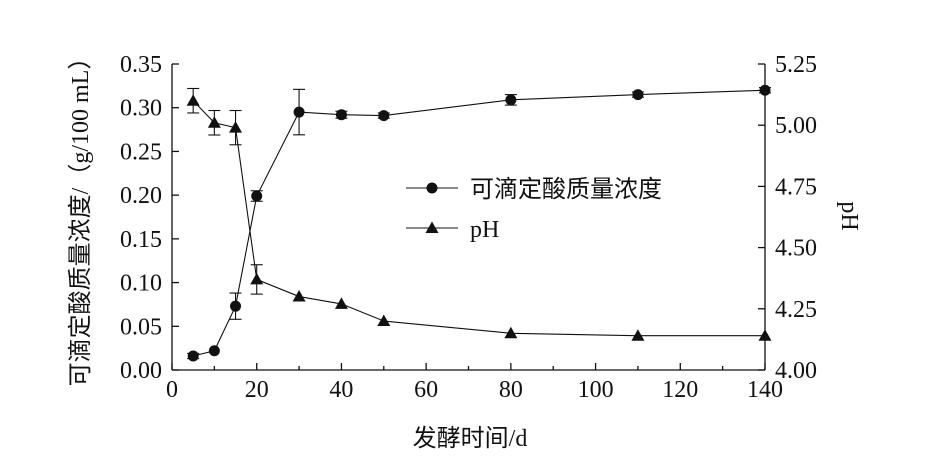  I want to click on left-y-tick-label: 0.00, so click(141, 371).